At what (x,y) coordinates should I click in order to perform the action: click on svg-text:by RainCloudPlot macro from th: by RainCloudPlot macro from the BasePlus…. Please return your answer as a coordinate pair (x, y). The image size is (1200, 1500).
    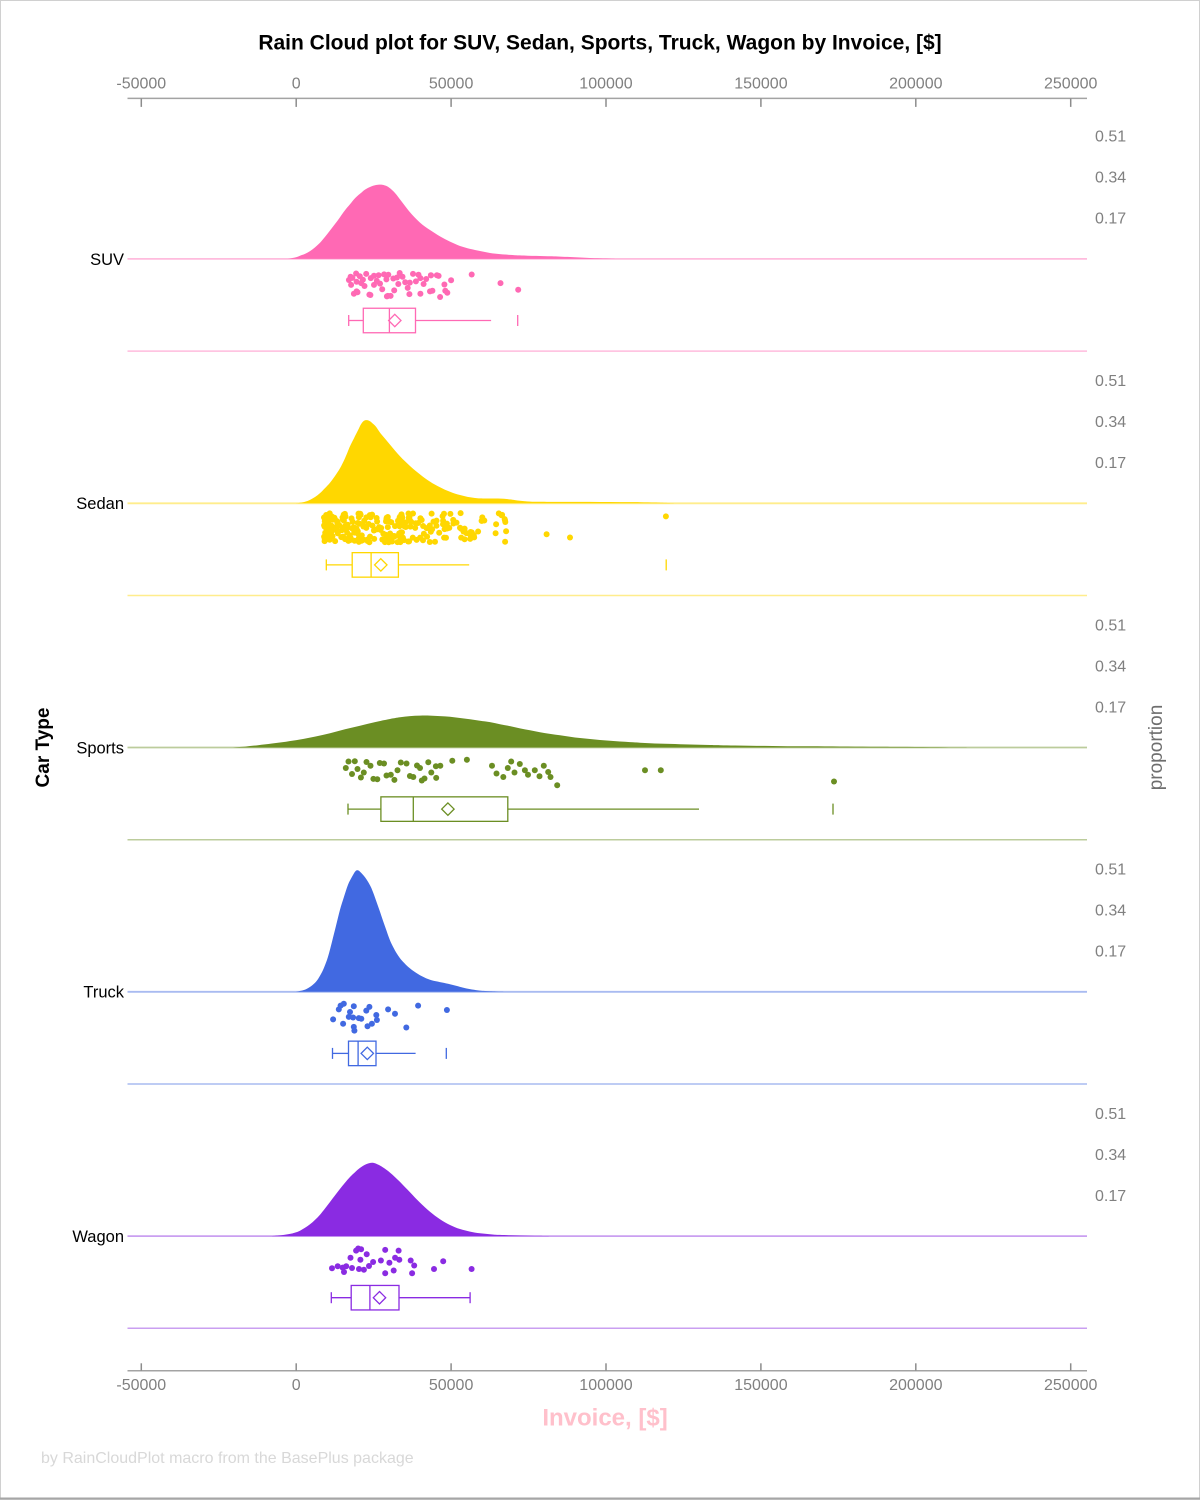
    Looking at the image, I should click on (227, 1458).